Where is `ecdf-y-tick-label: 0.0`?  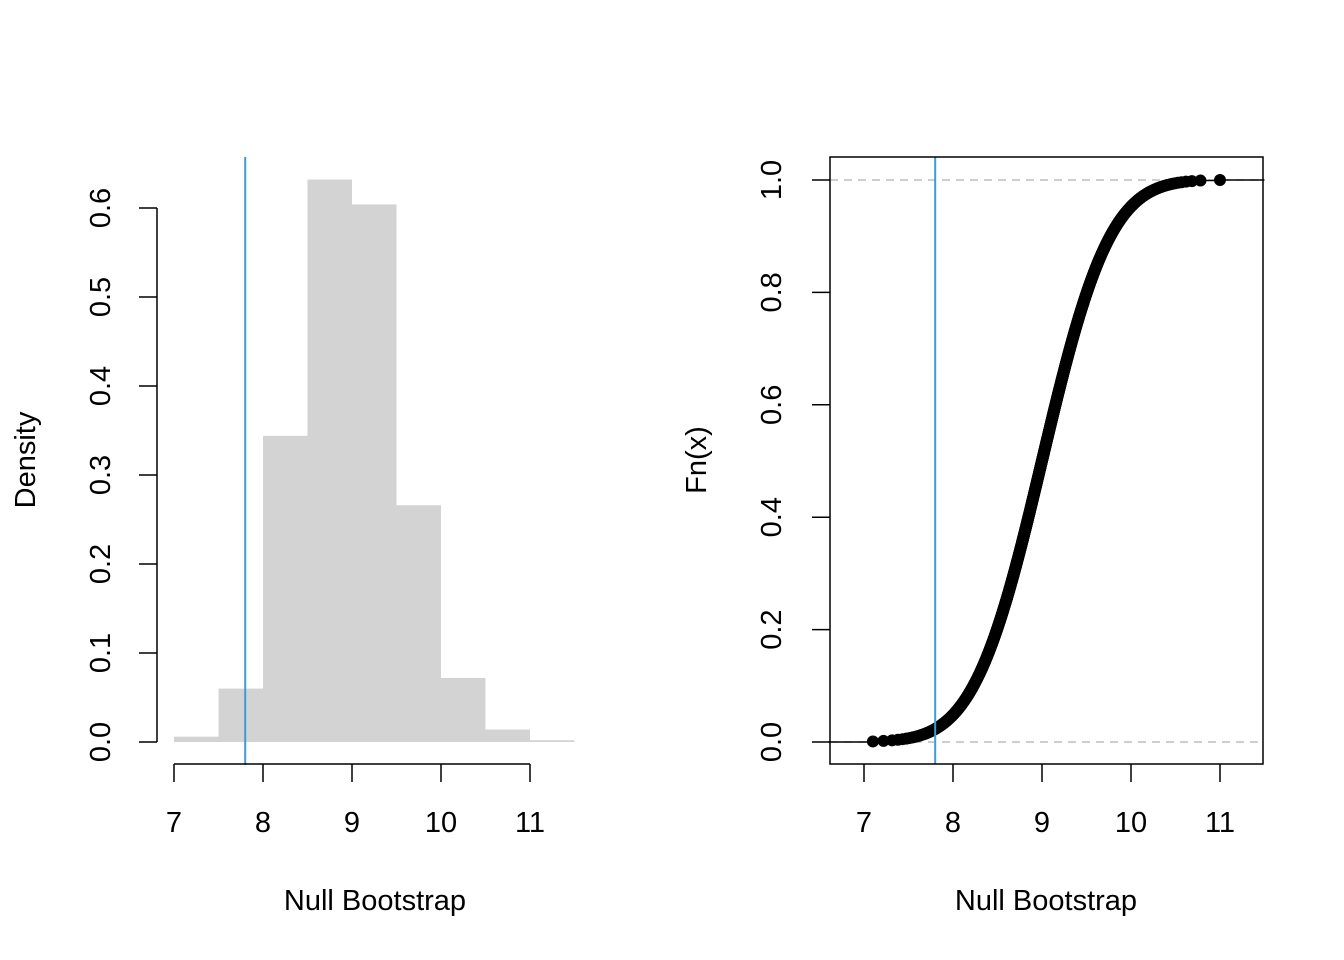
ecdf-y-tick-label: 0.0 is located at coordinates (772, 742).